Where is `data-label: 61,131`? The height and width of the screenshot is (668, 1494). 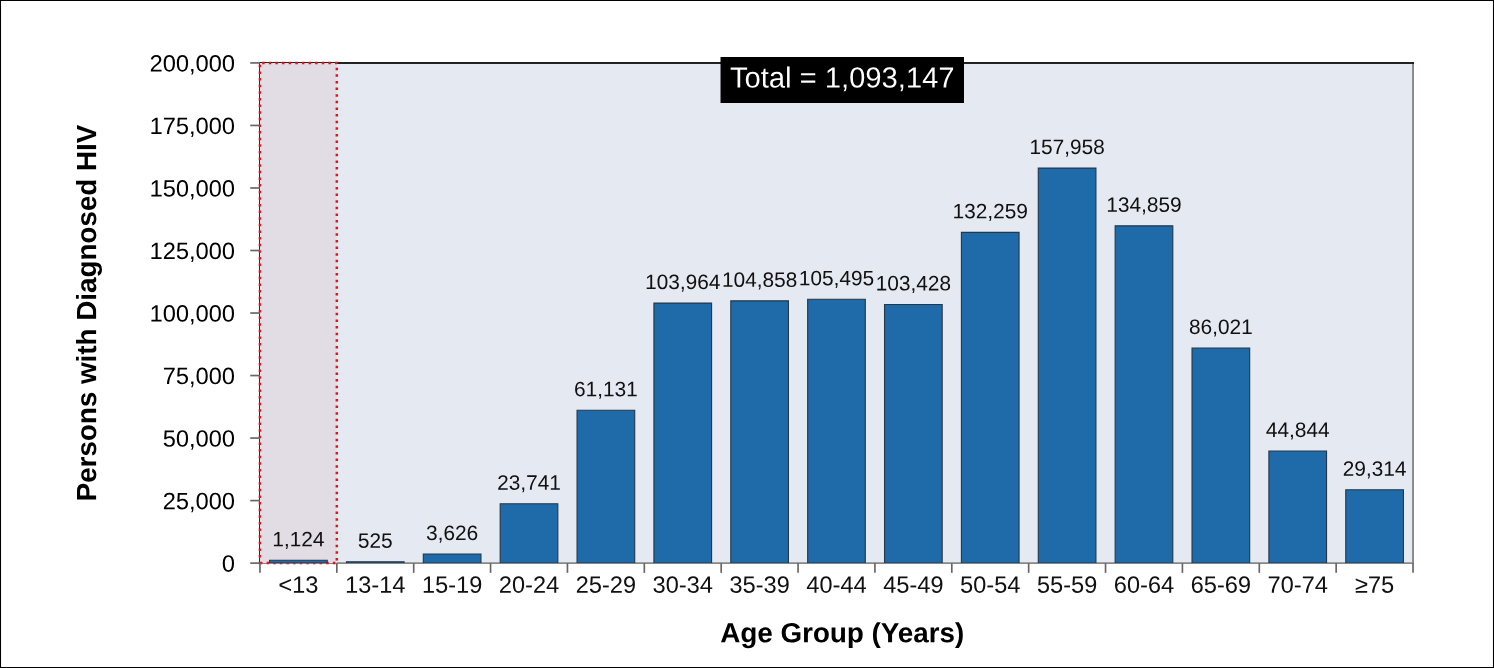
data-label: 61,131 is located at coordinates (606, 390).